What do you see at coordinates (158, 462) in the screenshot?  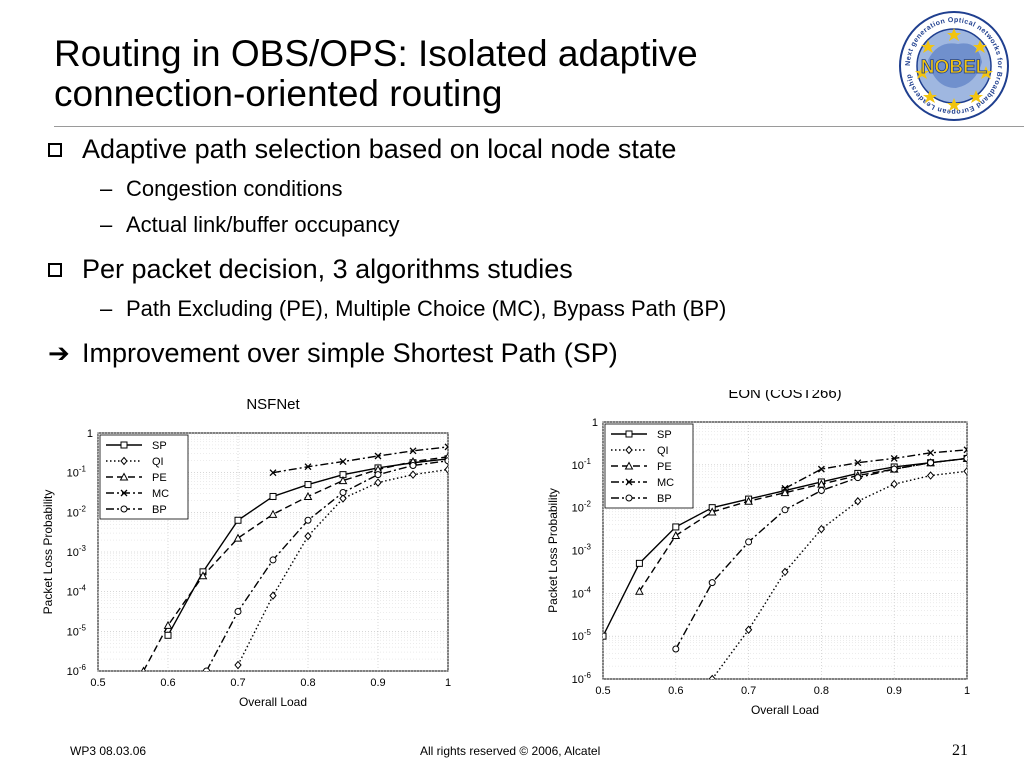 I see `legend-label-qi: QI` at bounding box center [158, 462].